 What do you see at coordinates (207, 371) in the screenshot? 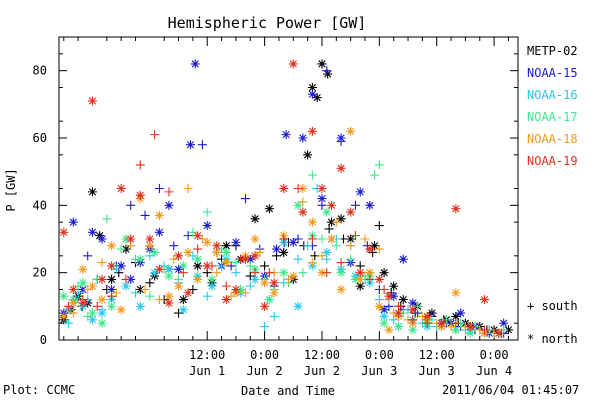
I see `x-tick-label-date: Jun 1` at bounding box center [207, 371].